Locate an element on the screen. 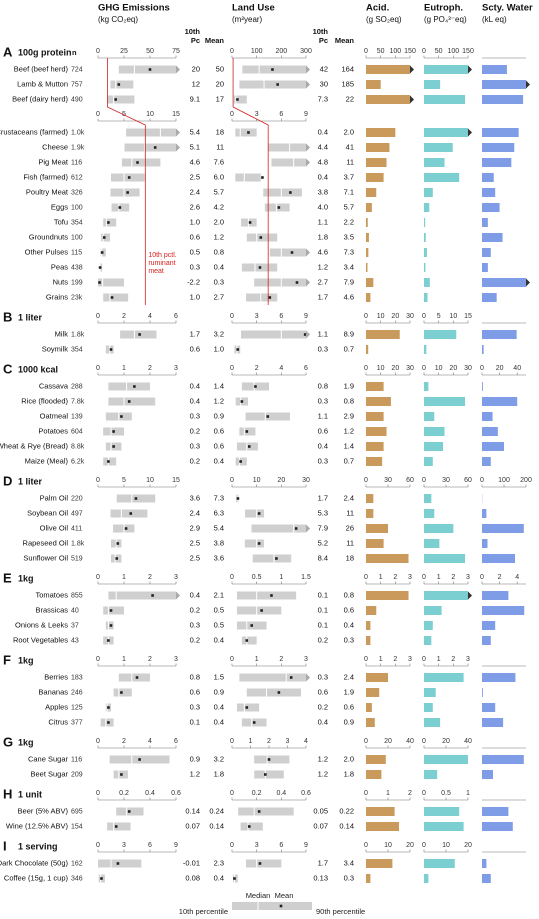  sample-count: 116 is located at coordinates (76, 162).